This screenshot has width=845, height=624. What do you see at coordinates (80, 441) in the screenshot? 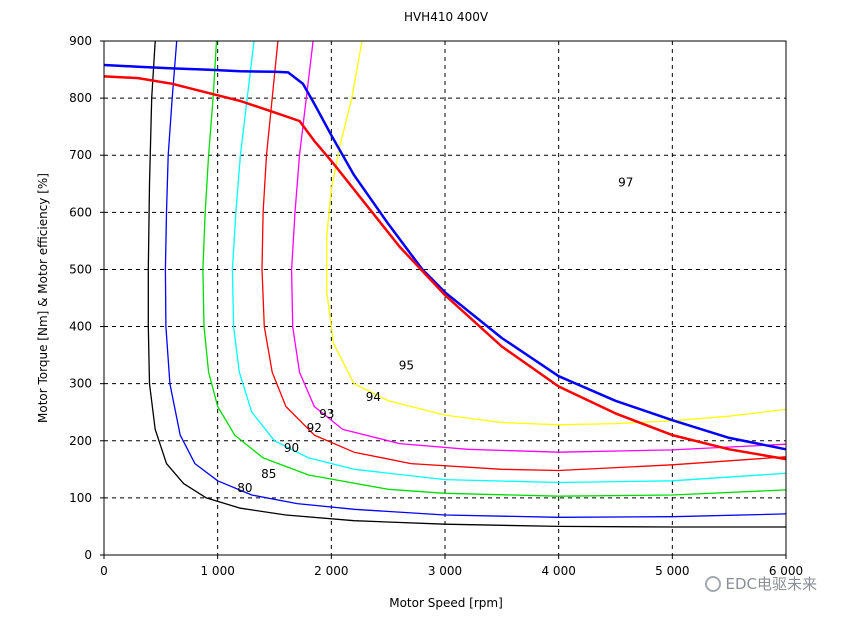
I see `y-tick-label: 200` at bounding box center [80, 441].